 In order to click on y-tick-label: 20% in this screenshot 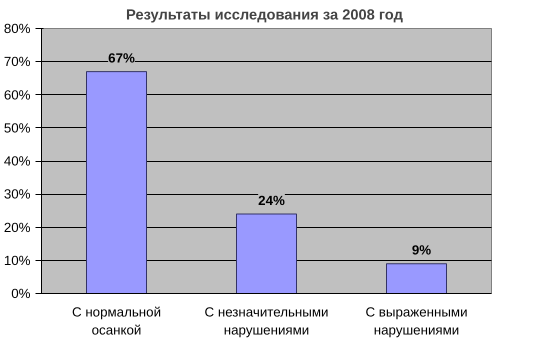, I will do `click(17, 227)`.